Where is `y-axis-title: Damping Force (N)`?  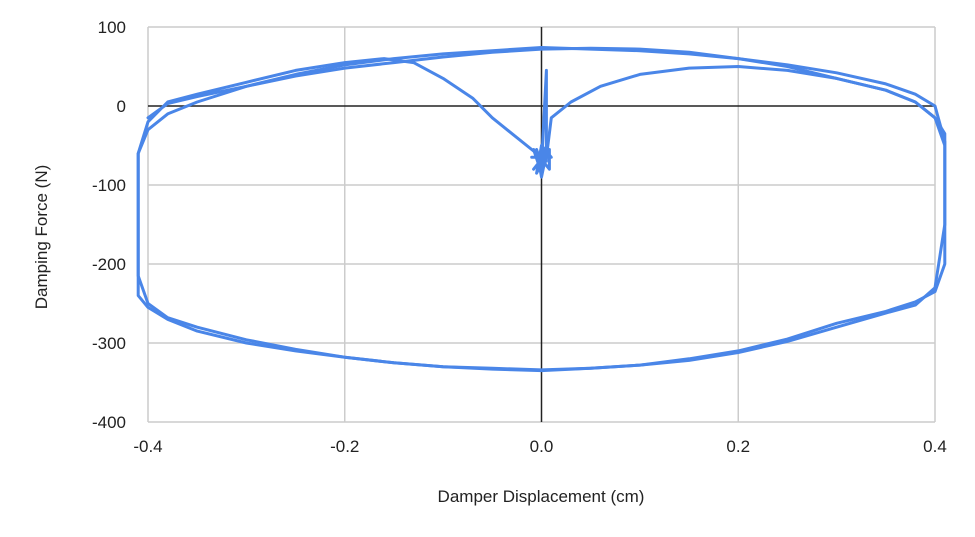 y-axis-title: Damping Force (N) is located at coordinates (41, 237).